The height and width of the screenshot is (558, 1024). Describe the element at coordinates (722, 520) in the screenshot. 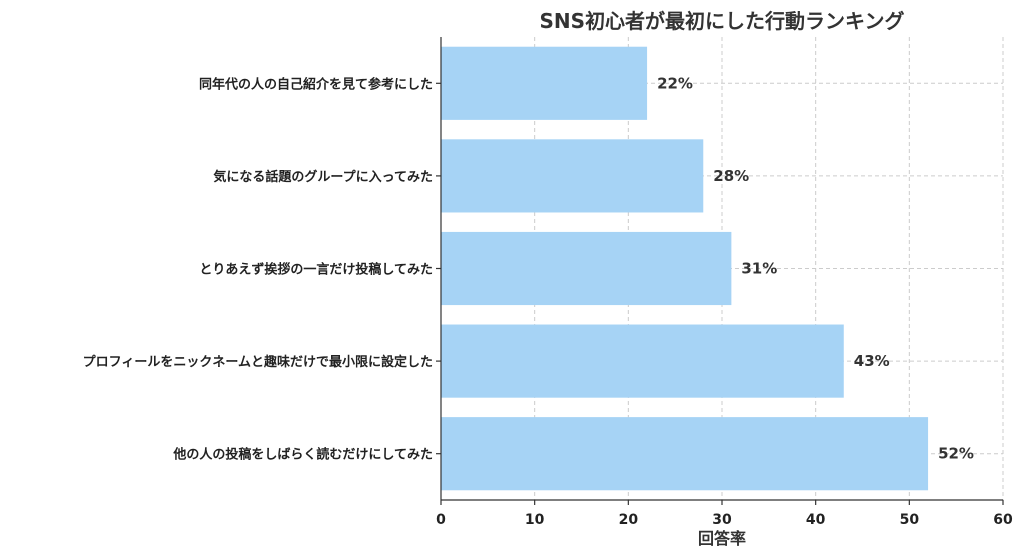

I see `x-tick-label: 30` at that location.